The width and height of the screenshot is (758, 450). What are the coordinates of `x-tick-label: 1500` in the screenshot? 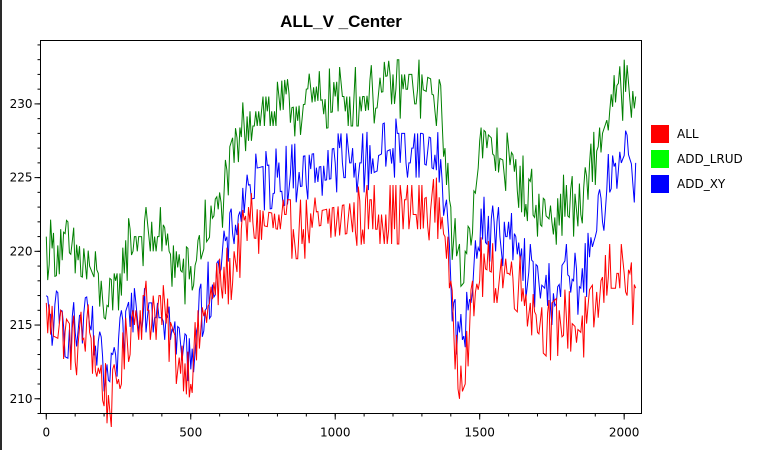 It's located at (479, 433).